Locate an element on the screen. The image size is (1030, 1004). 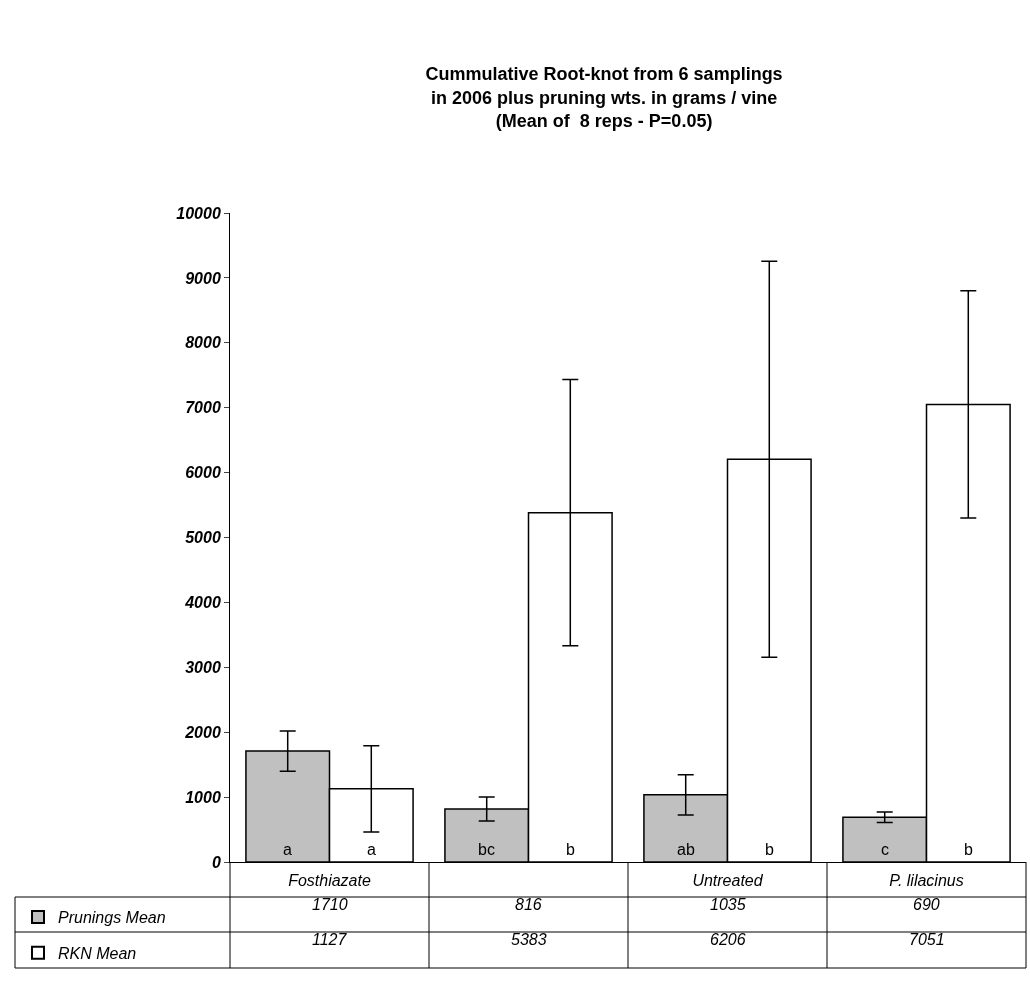
data-label: 1127 is located at coordinates (330, 939).